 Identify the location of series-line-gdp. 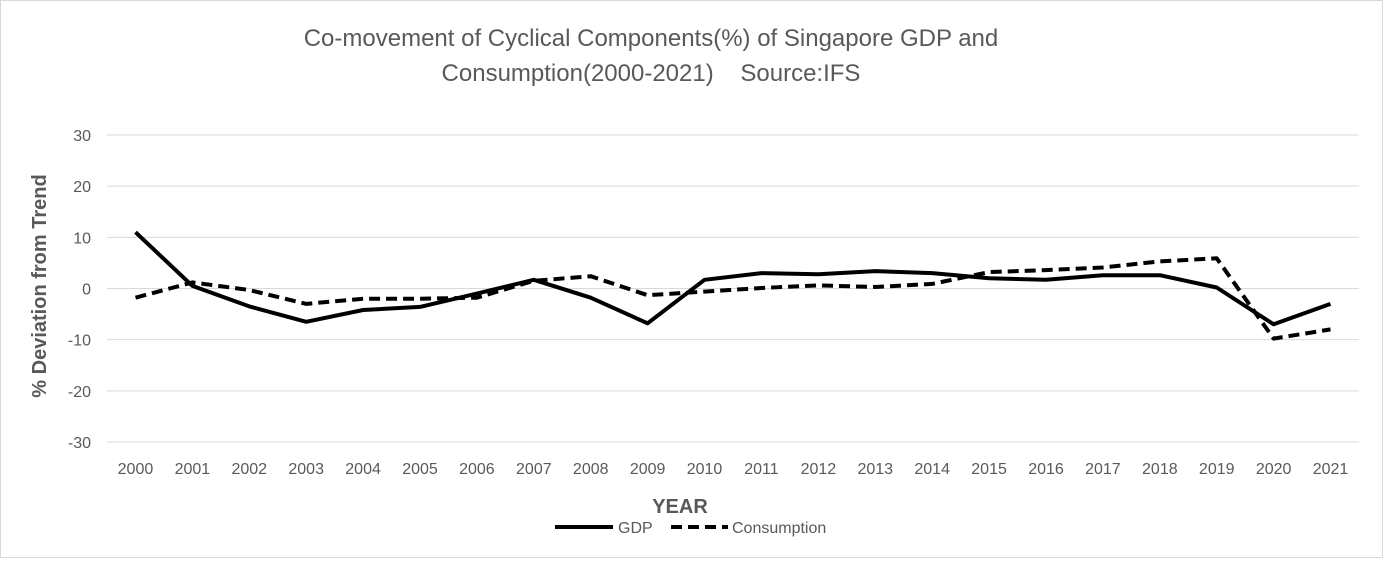
(733, 278).